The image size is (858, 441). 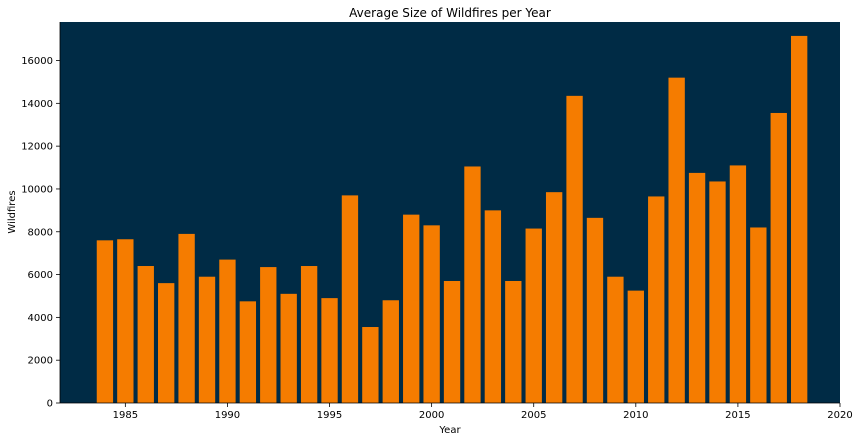 What do you see at coordinates (697, 287) in the screenshot?
I see `bar-2013` at bounding box center [697, 287].